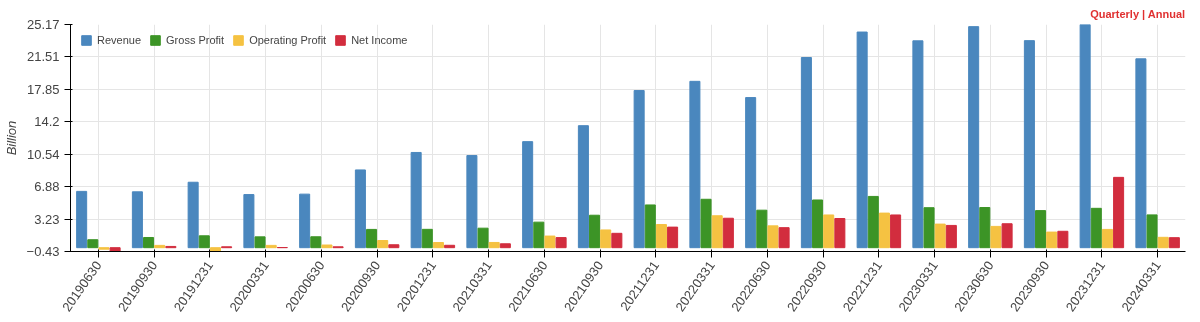 The height and width of the screenshot is (322, 1200). I want to click on legend-label: Revenue, so click(119, 40).